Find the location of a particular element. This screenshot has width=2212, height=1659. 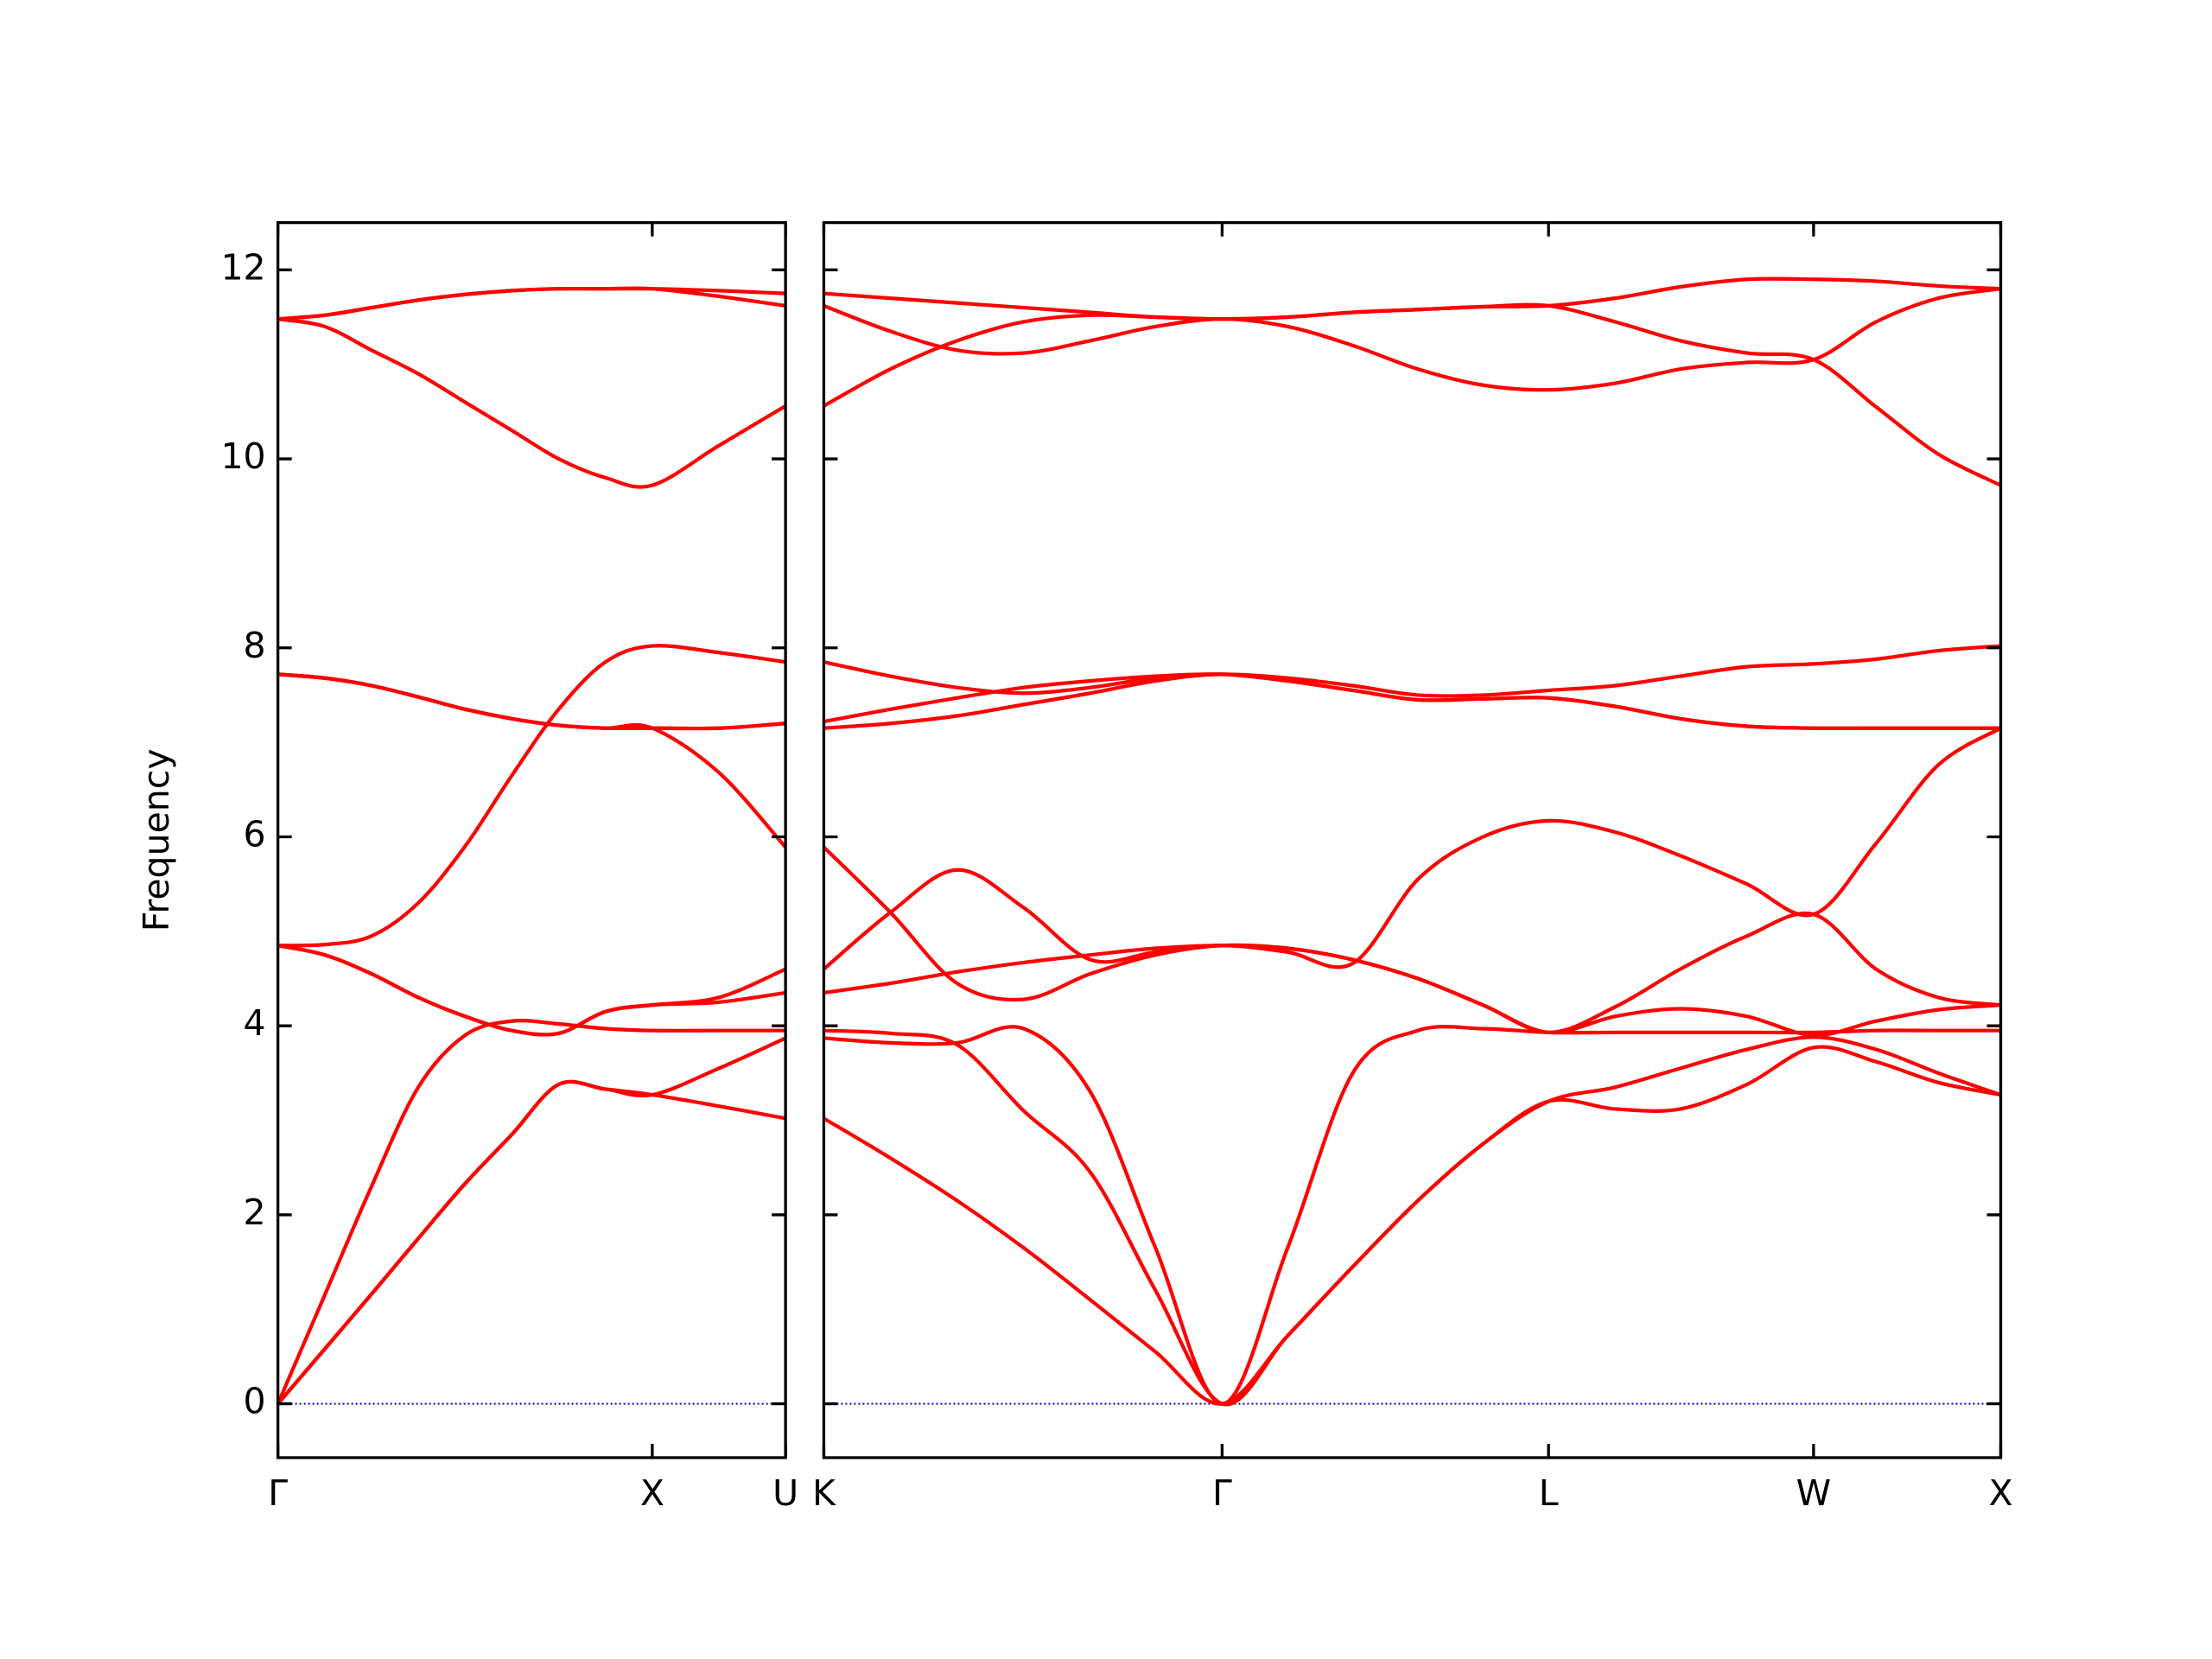

y-tick-label: 6 is located at coordinates (255, 834).